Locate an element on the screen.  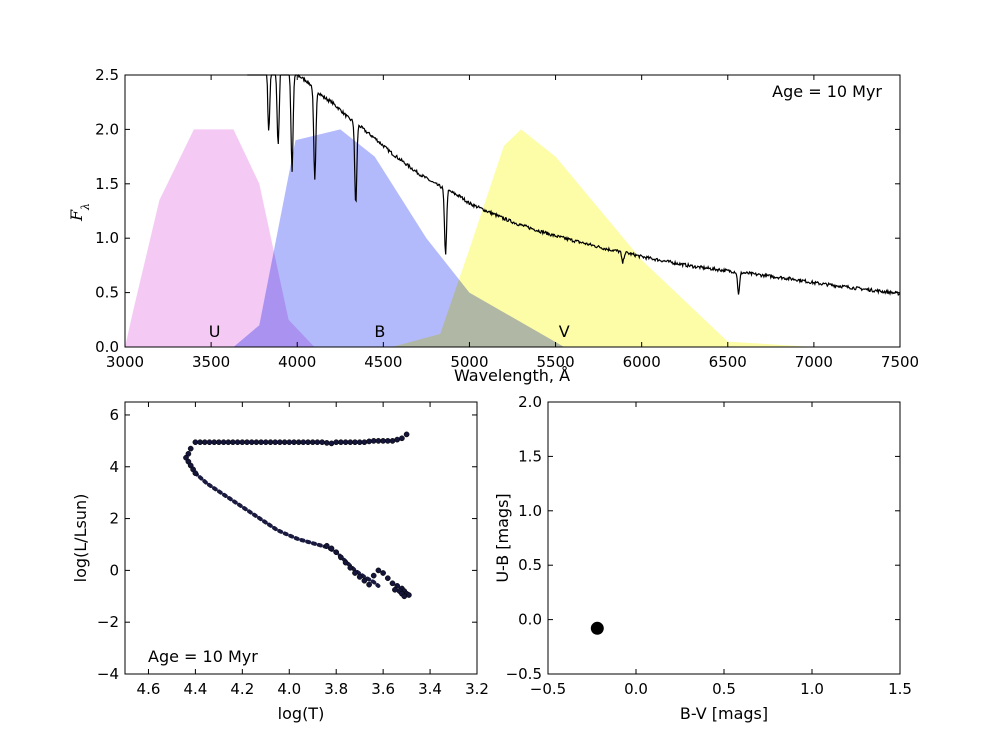
x-tick-label: 4.4 is located at coordinates (195, 689).